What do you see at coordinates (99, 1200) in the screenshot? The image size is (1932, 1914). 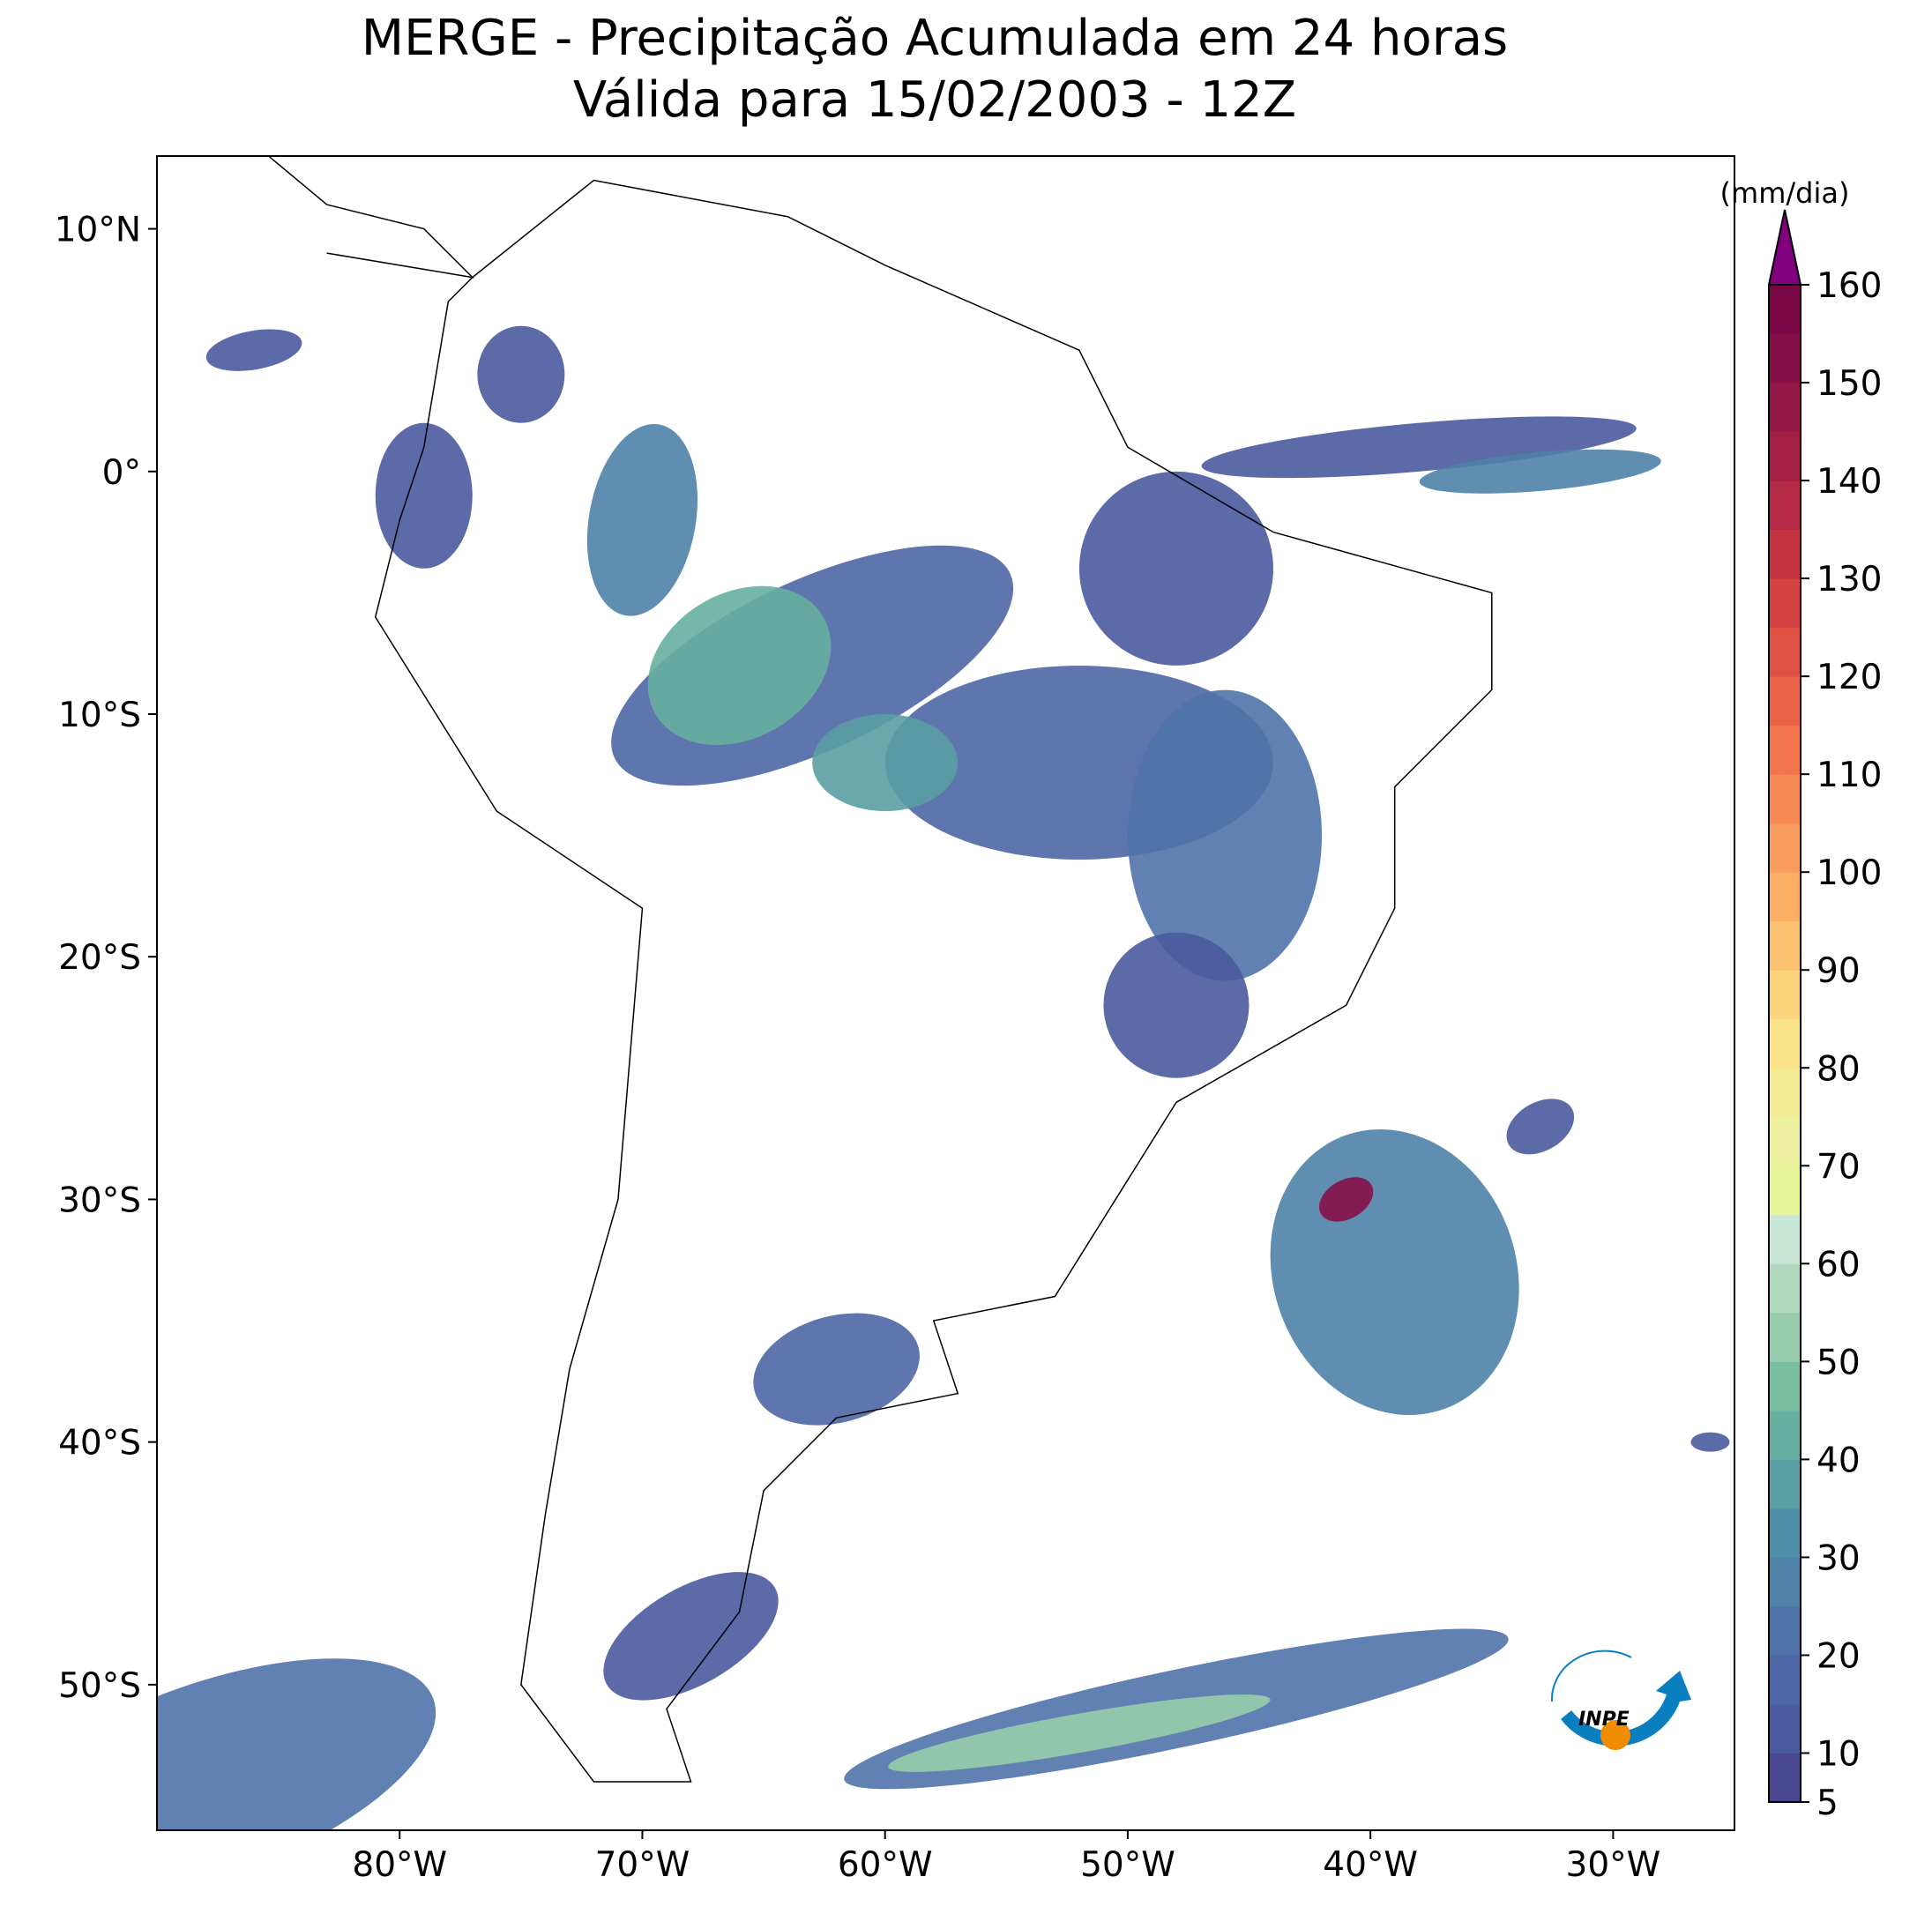 I see `y-tick-label: 30°S` at bounding box center [99, 1200].